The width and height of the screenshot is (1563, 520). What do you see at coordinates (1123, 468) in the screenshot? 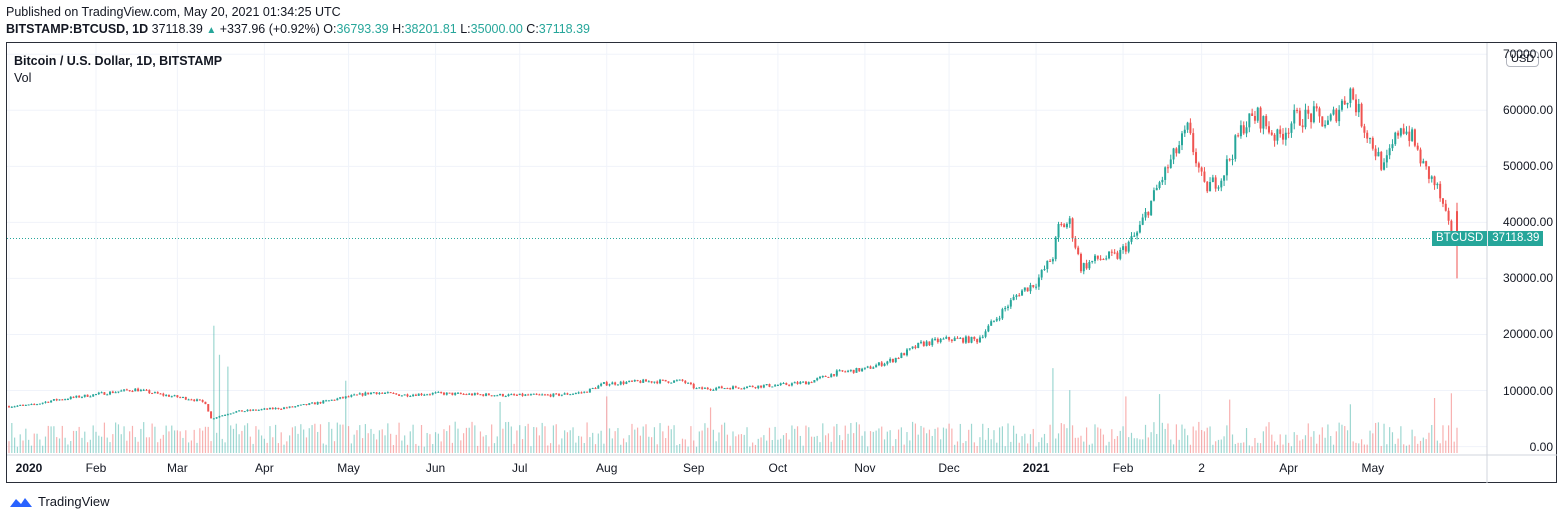
I see `x-tick-label: Feb` at bounding box center [1123, 468].